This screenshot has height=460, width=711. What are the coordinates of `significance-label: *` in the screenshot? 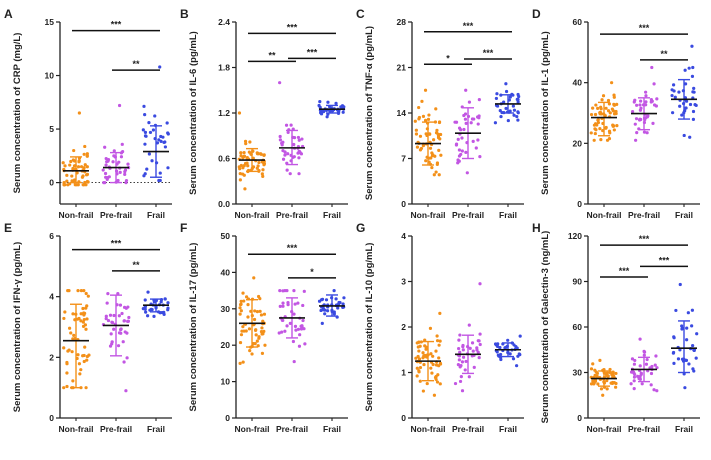 It's located at (448, 58).